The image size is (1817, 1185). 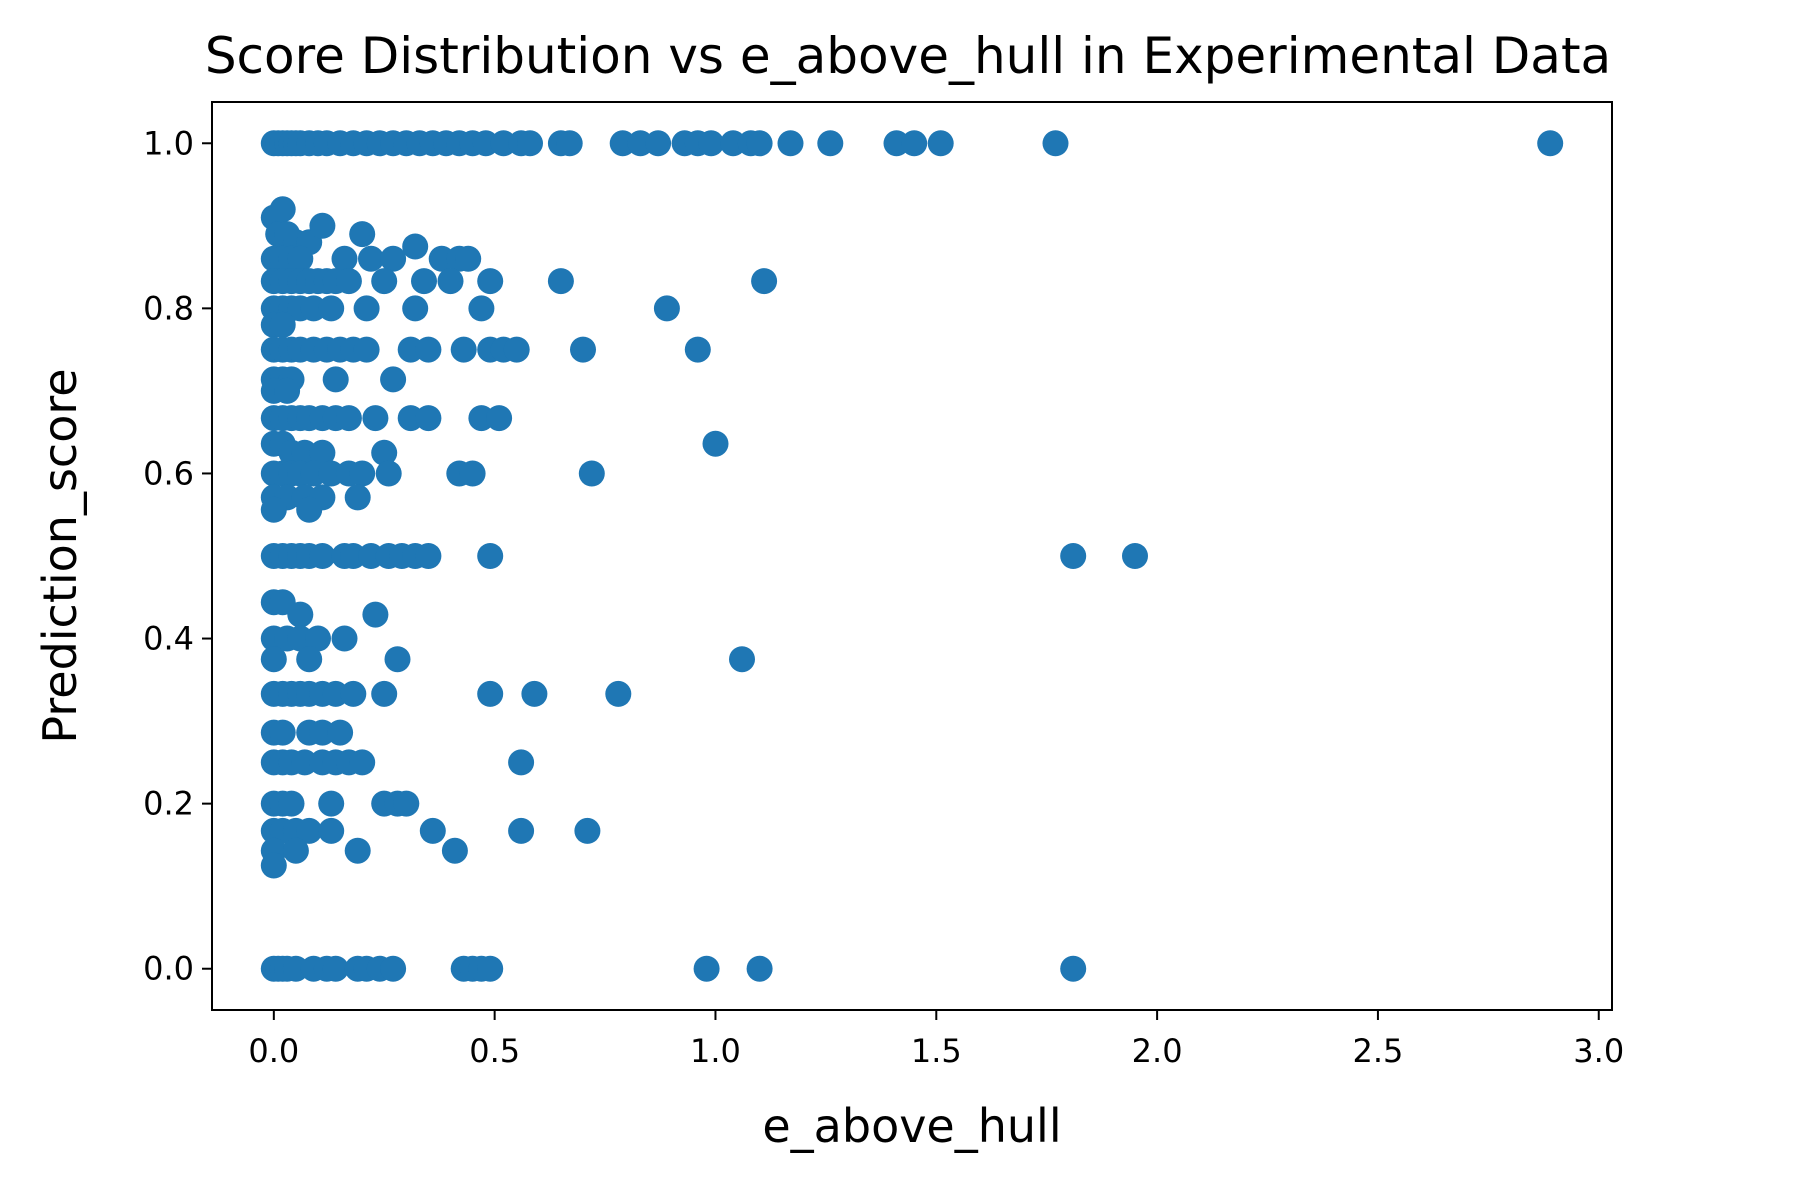 I want to click on x-tick-label: 0.5, so click(x=494, y=1051).